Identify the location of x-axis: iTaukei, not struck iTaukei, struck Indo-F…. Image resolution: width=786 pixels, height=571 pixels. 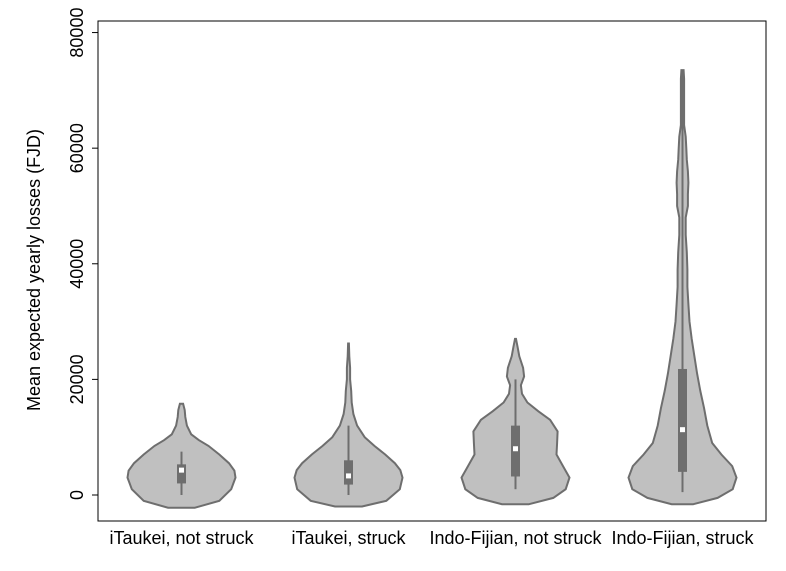
(431, 538).